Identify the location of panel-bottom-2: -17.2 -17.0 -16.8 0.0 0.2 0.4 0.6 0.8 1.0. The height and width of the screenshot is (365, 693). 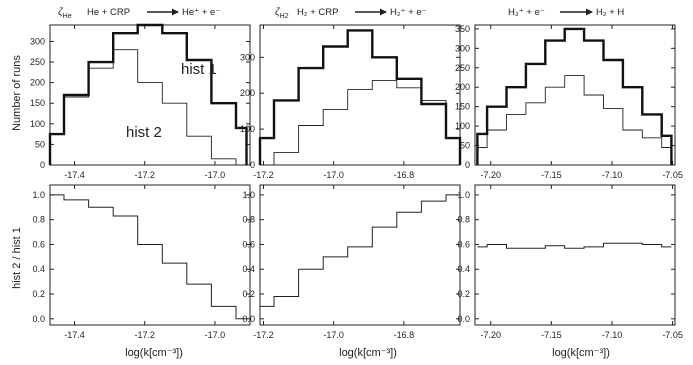
(351, 262).